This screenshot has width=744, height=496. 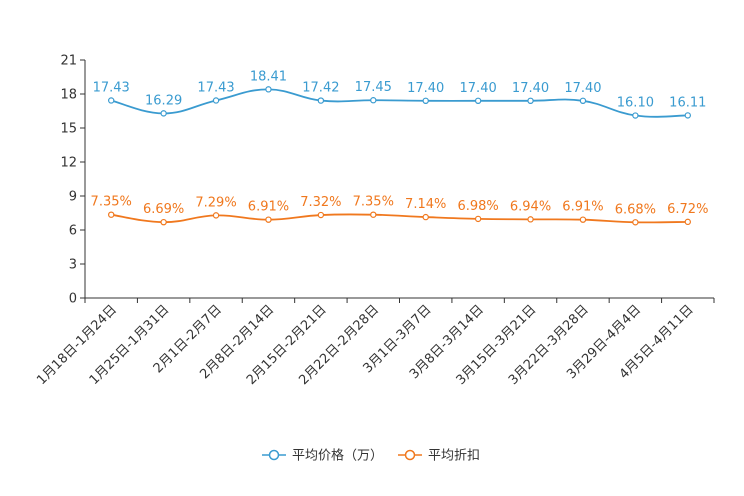 I want to click on legend-label: 平均价格（万）, so click(x=337, y=456).